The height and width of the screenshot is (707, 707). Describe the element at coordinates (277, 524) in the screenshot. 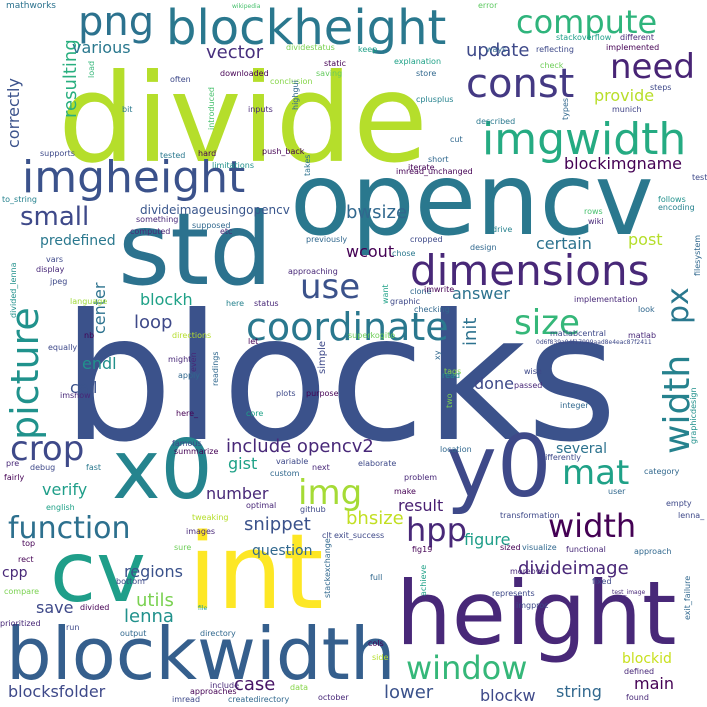

I see `word: snippet` at that location.